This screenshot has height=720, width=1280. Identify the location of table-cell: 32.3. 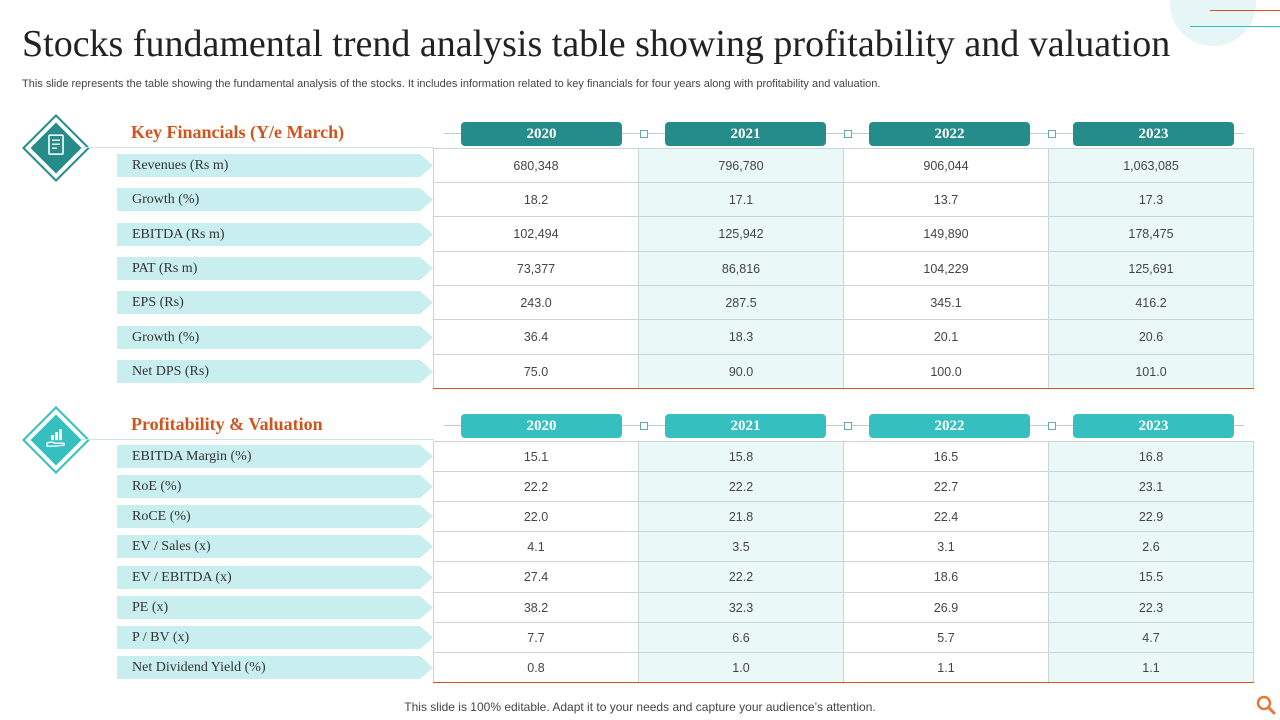
(741, 607).